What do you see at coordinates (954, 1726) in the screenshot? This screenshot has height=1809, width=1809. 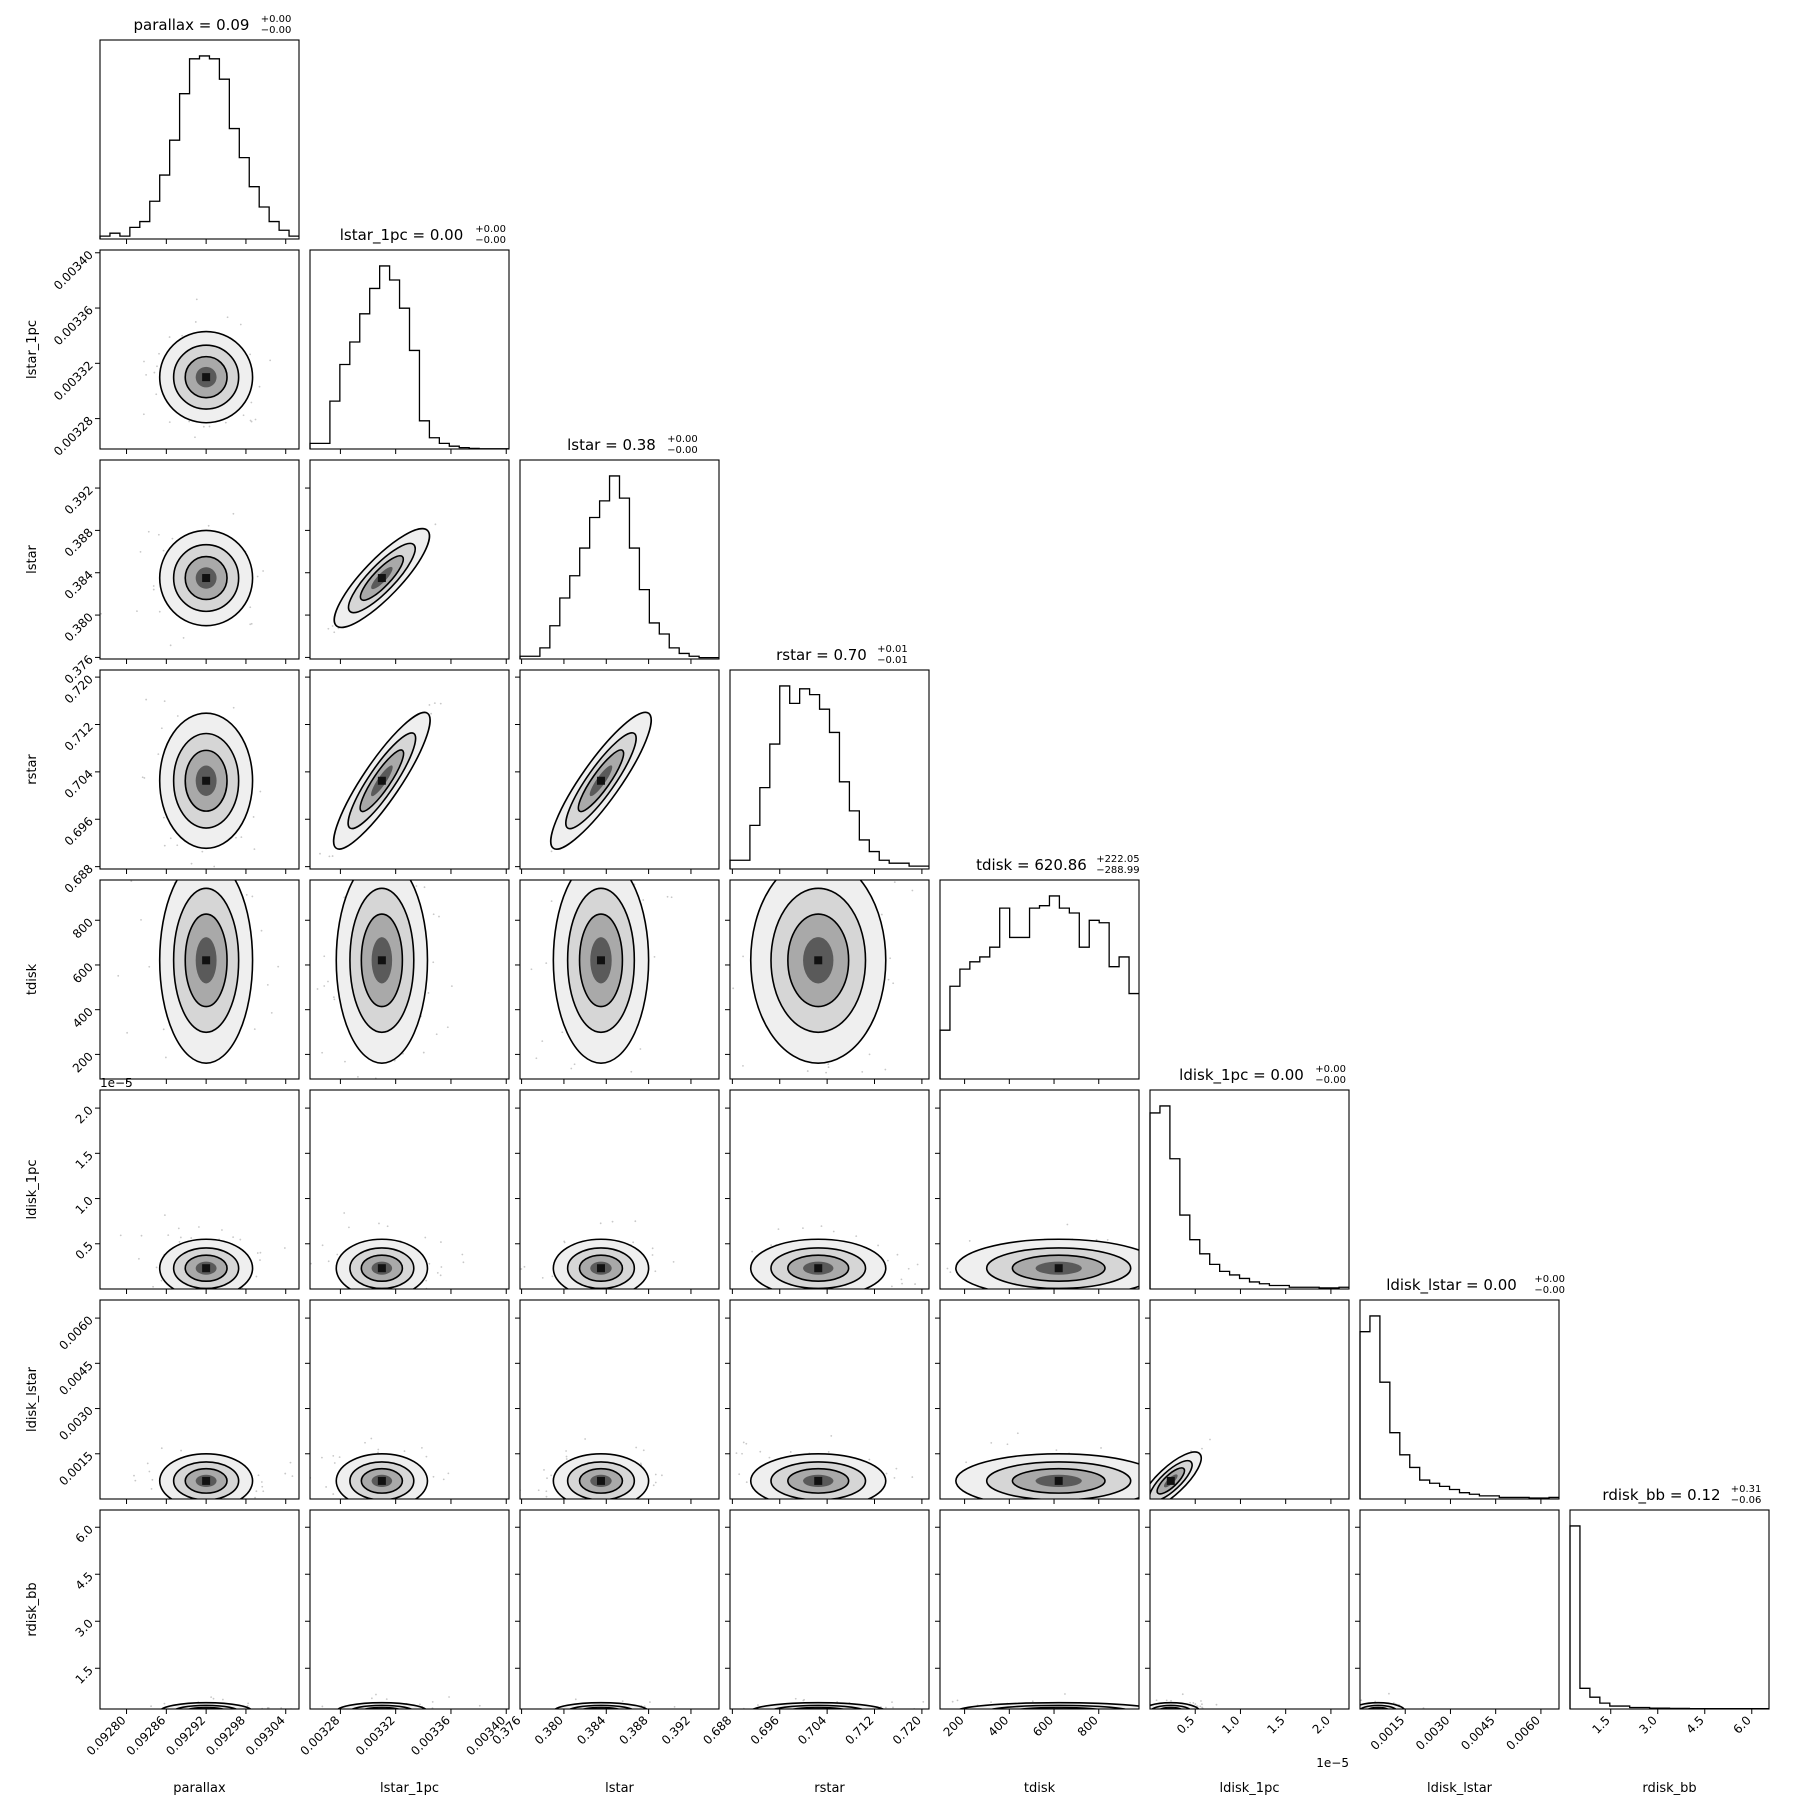 I see `x-tick-label: 200` at bounding box center [954, 1726].